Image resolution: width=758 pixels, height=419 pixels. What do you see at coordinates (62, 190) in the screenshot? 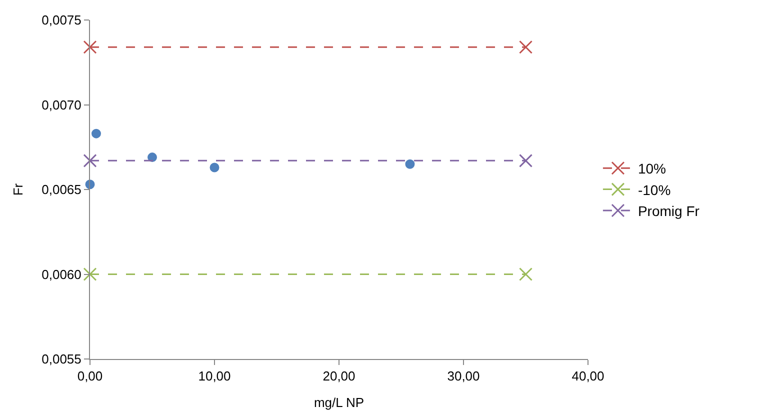
I see `y-tick-label: 0,0065` at bounding box center [62, 190].